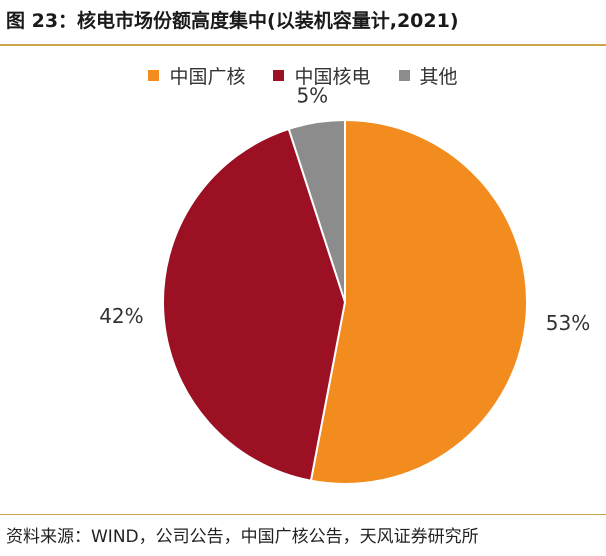 The width and height of the screenshot is (606, 556). What do you see at coordinates (316, 210) in the screenshot?
I see `pie-slice-other` at bounding box center [316, 210].